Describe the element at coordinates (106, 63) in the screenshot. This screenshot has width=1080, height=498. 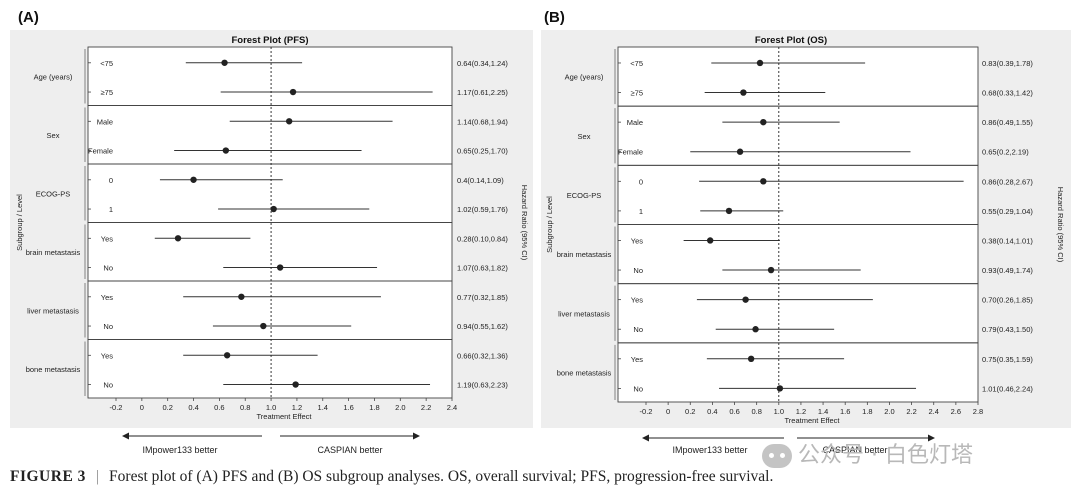
I see `panel-a-level-label: <75` at that location.